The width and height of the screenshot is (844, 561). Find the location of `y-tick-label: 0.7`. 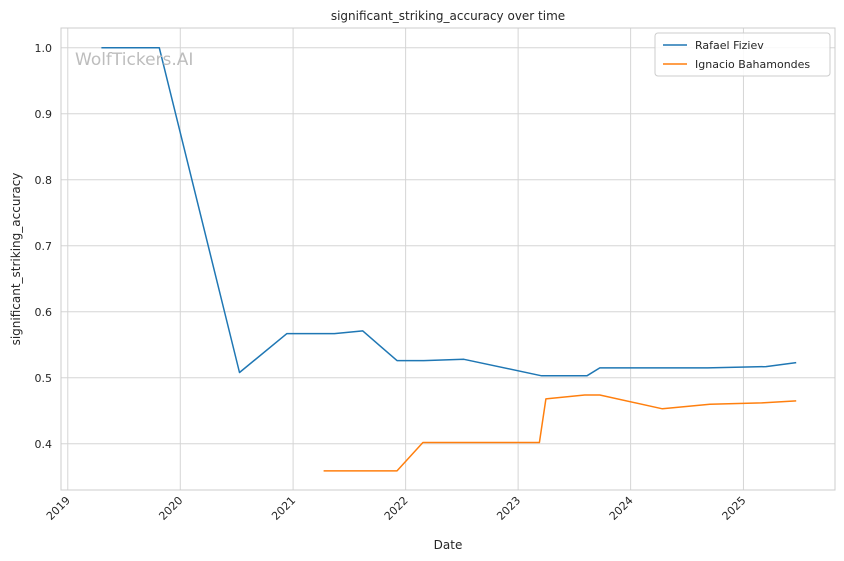

y-tick-label: 0.7 is located at coordinates (44, 246).